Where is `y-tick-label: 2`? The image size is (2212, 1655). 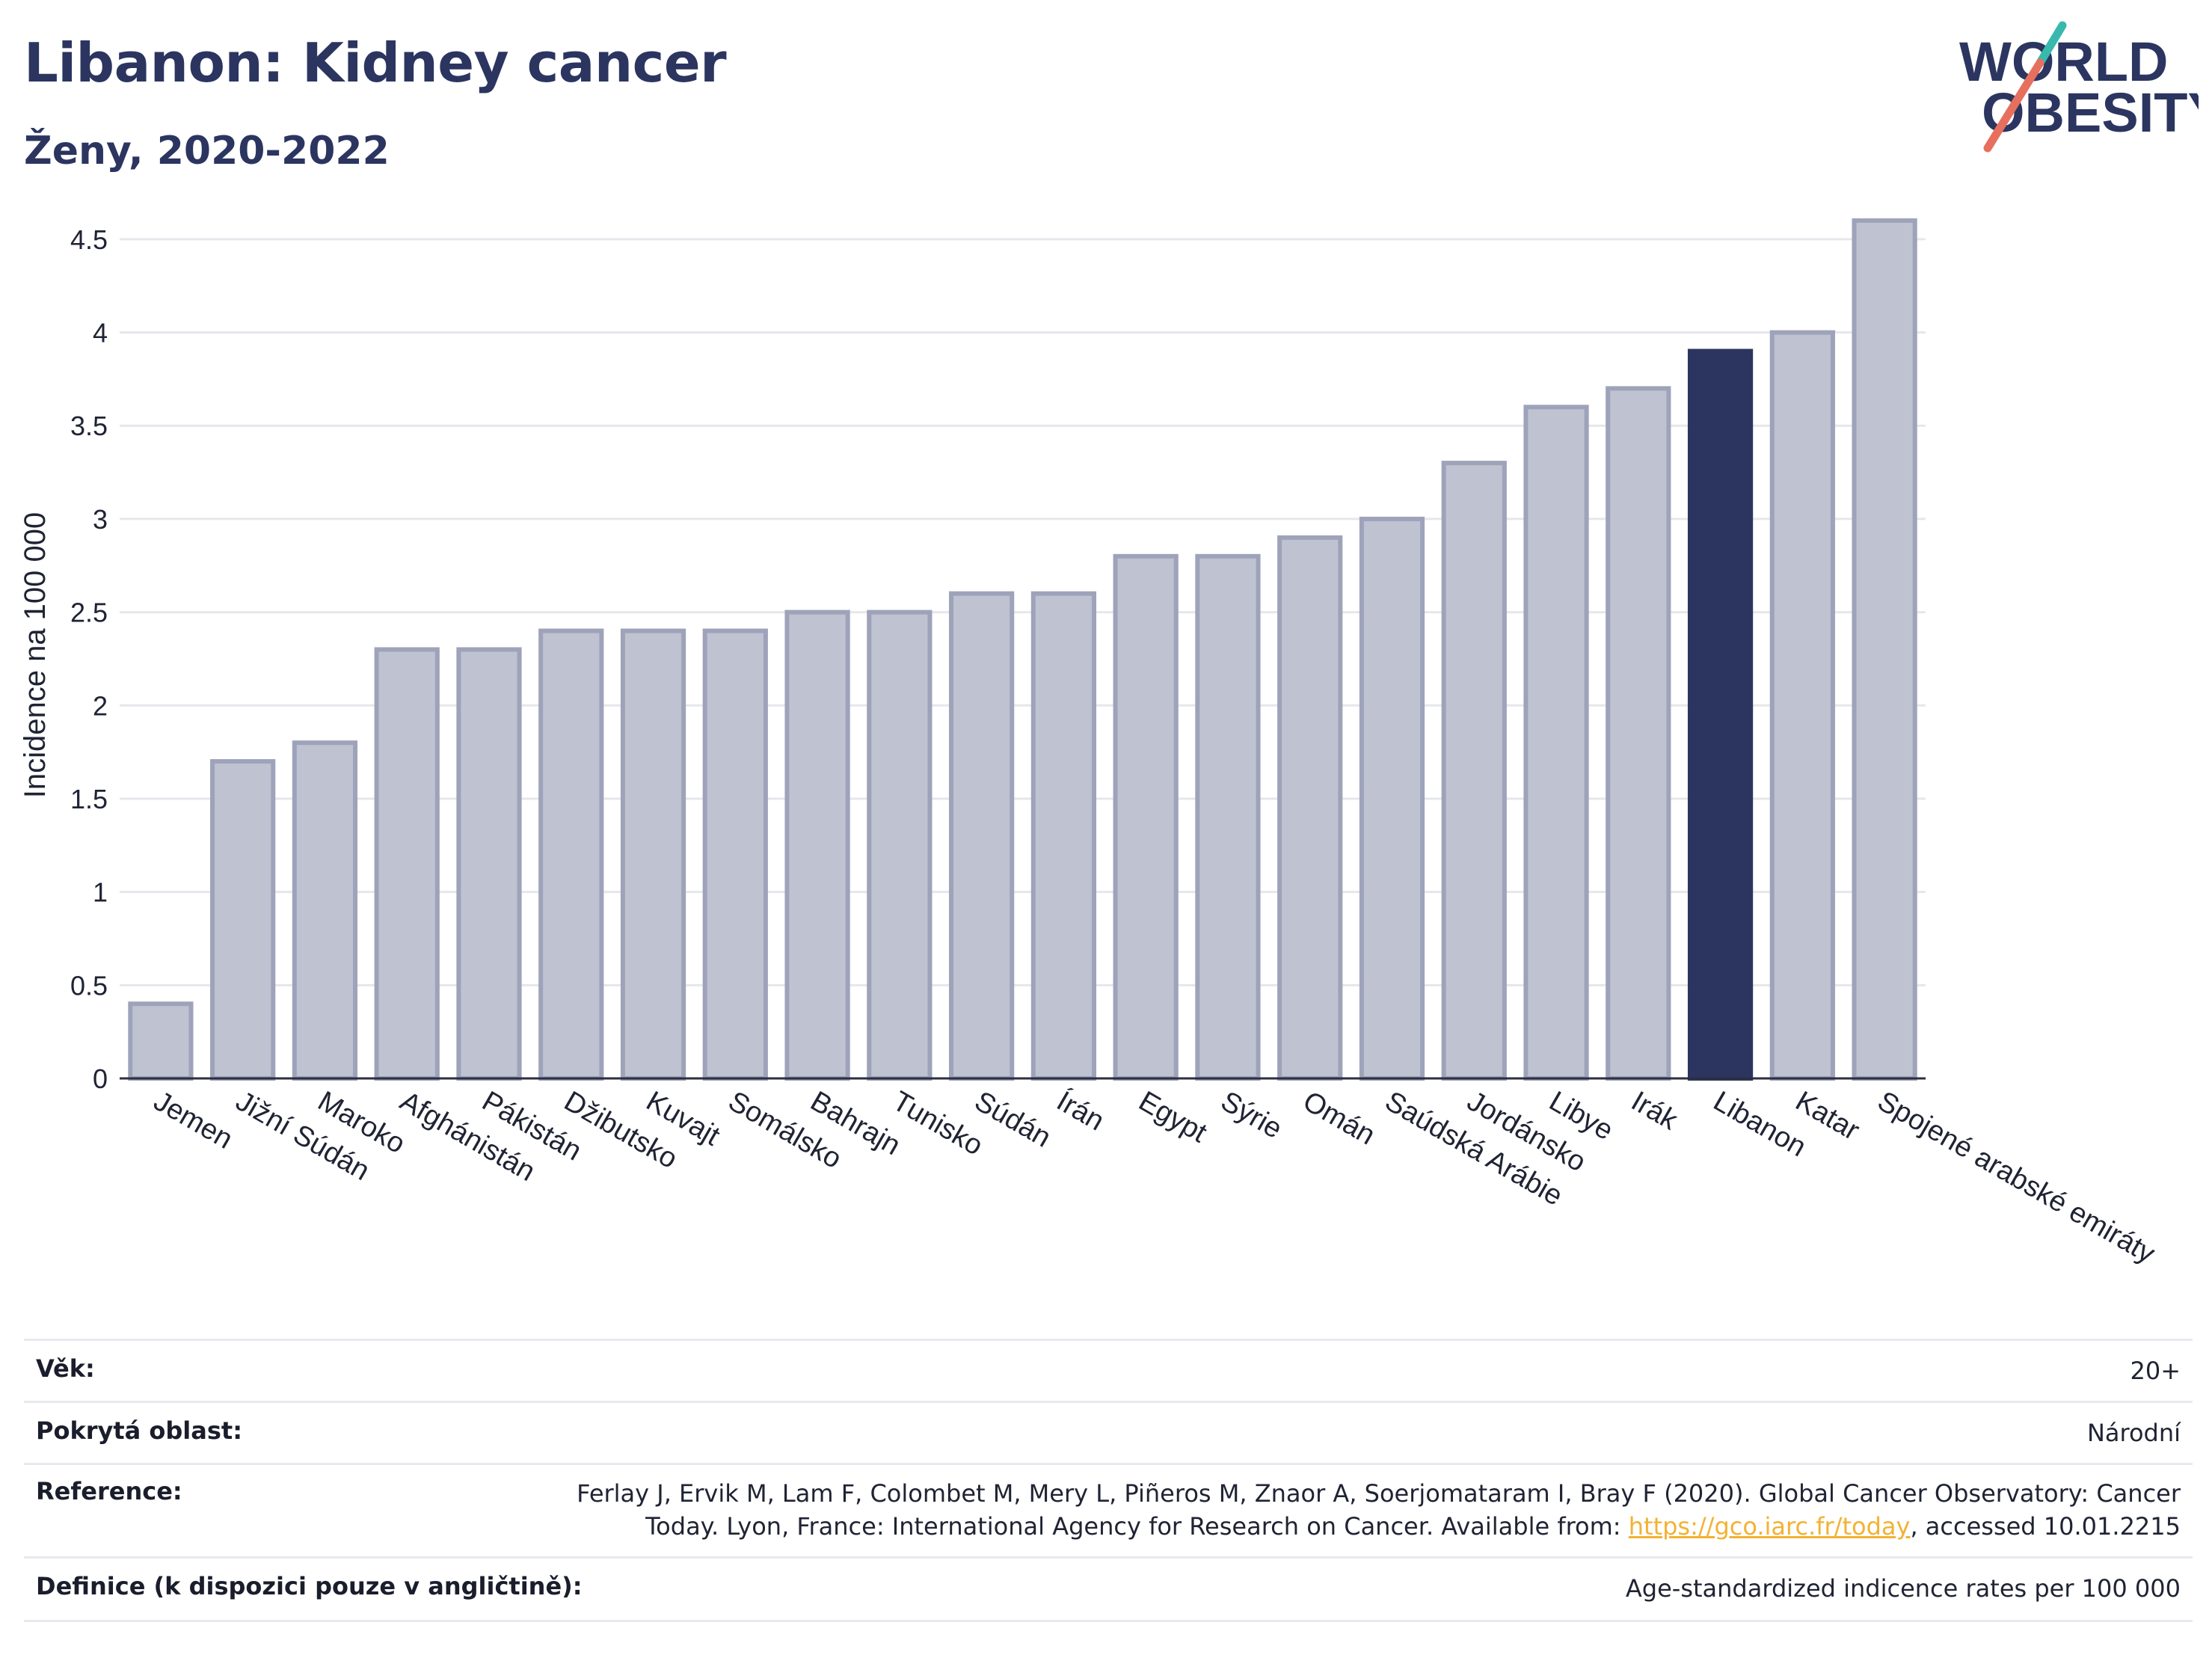
y-tick-label: 2 is located at coordinates (100, 705).